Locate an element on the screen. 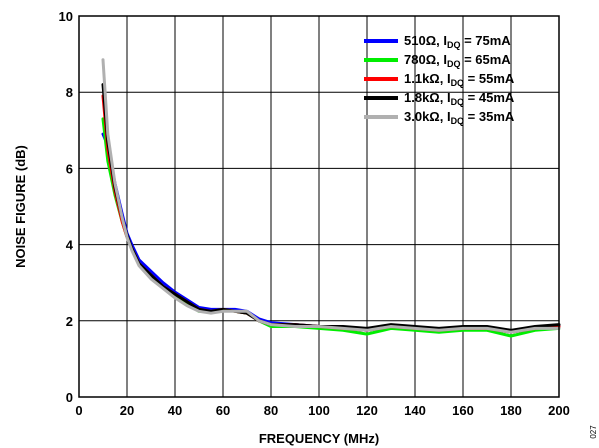  y-tick-label: 0 is located at coordinates (69, 397).